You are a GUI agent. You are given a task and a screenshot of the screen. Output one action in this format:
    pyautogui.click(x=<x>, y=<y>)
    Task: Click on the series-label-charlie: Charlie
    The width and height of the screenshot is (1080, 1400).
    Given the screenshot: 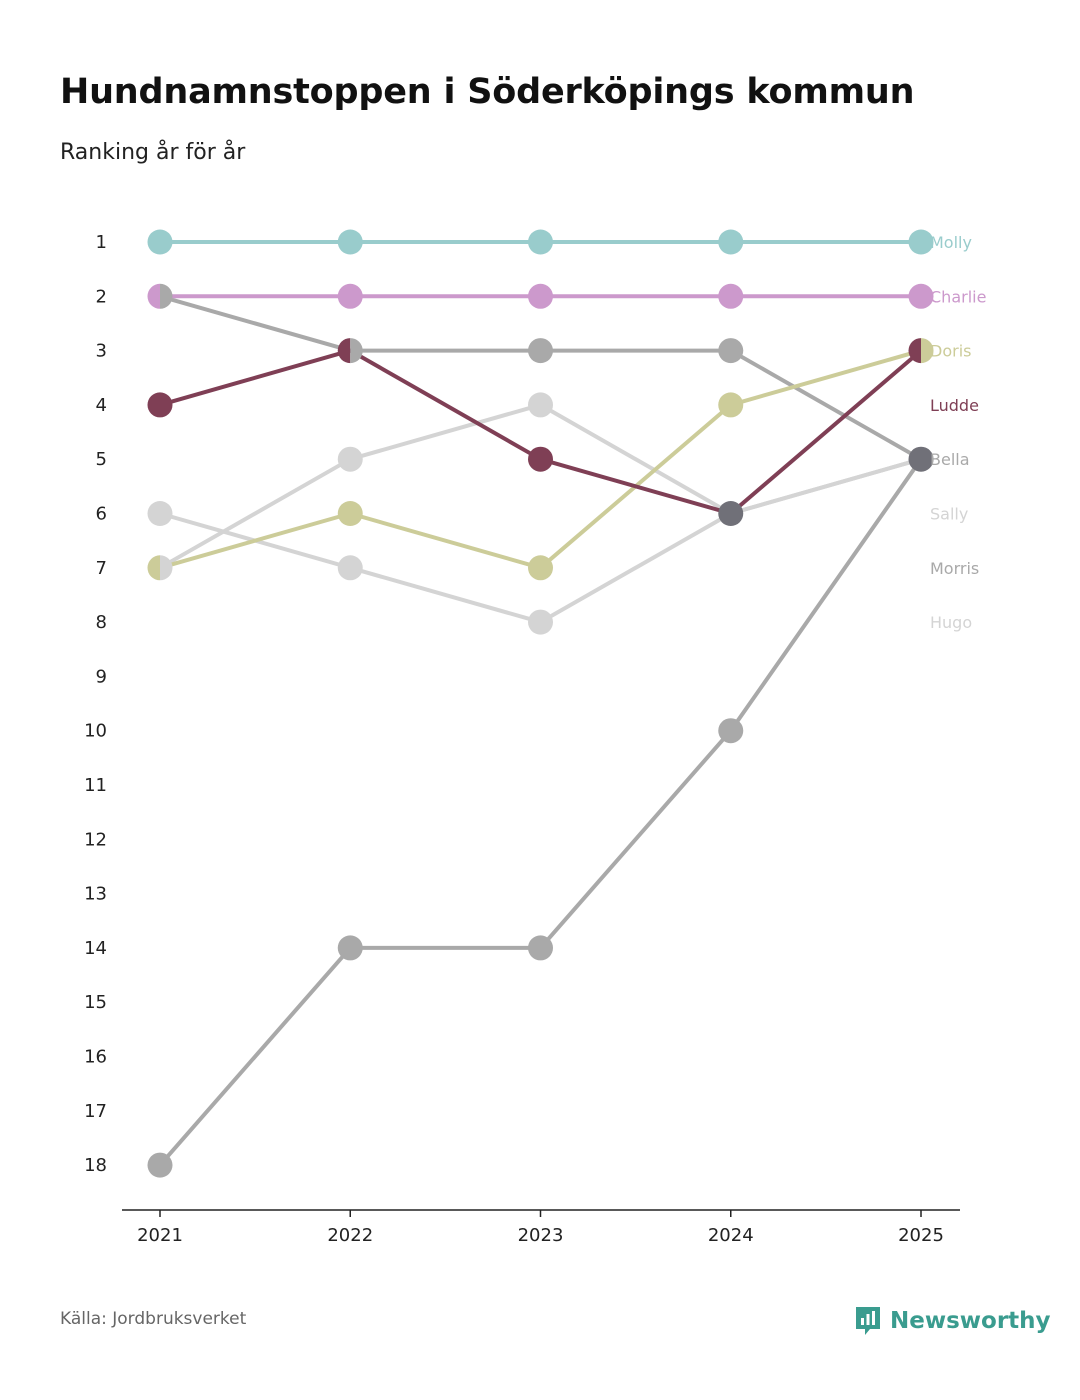 What is the action you would take?
    pyautogui.click(x=958, y=296)
    